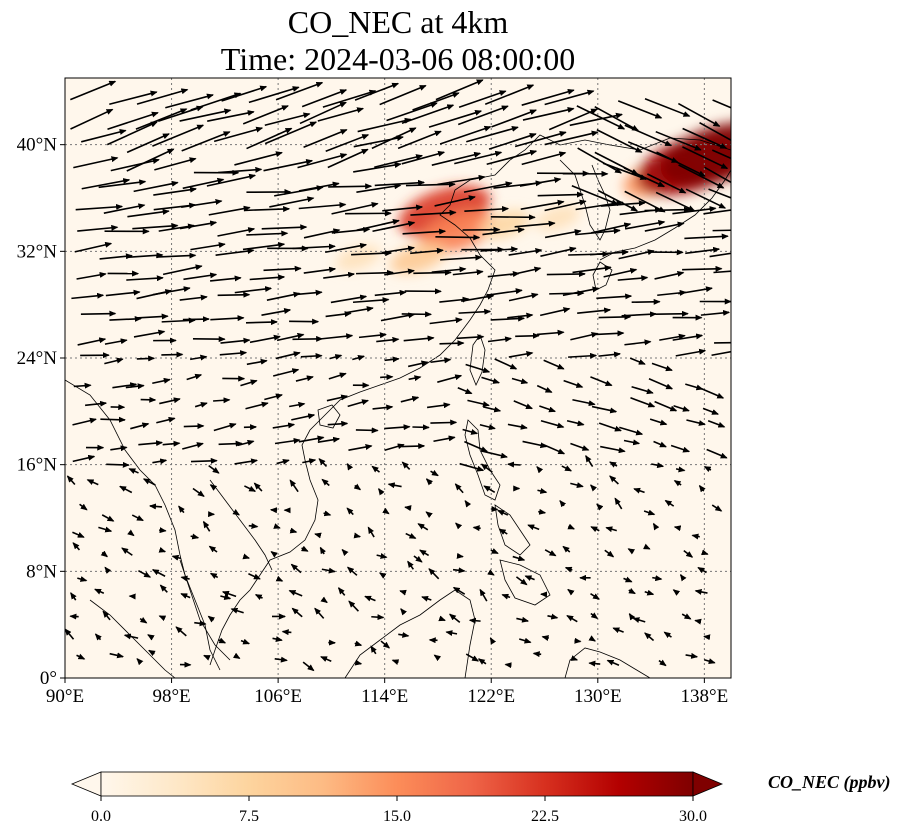 The image size is (920, 836). I want to click on x-tick-label: 114°E, so click(384, 696).